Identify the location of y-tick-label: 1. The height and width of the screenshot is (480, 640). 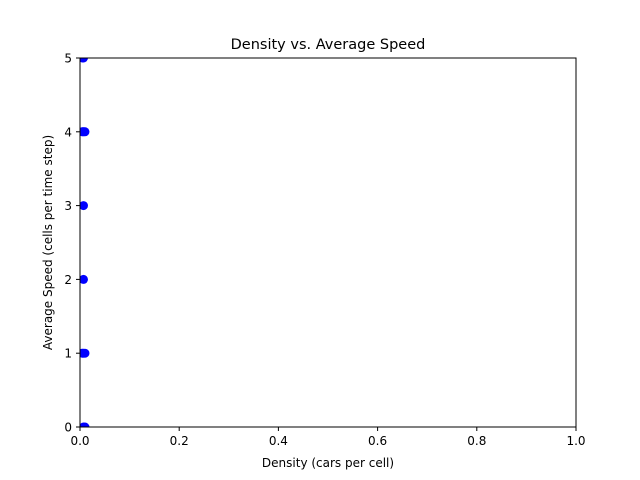
(68, 354).